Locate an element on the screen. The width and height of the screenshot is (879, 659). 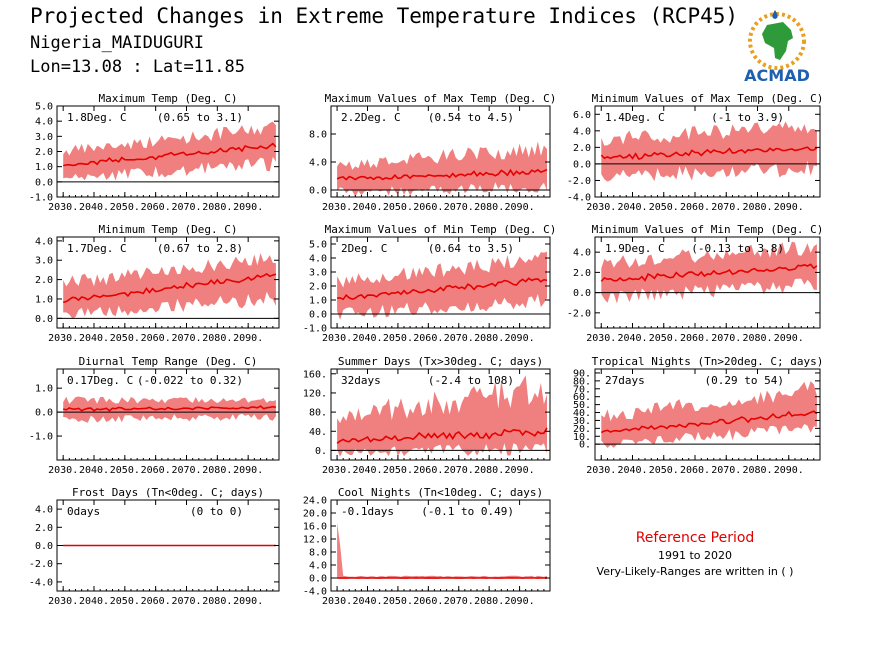
mean-change-label: -0.1days is located at coordinates (367, 511).